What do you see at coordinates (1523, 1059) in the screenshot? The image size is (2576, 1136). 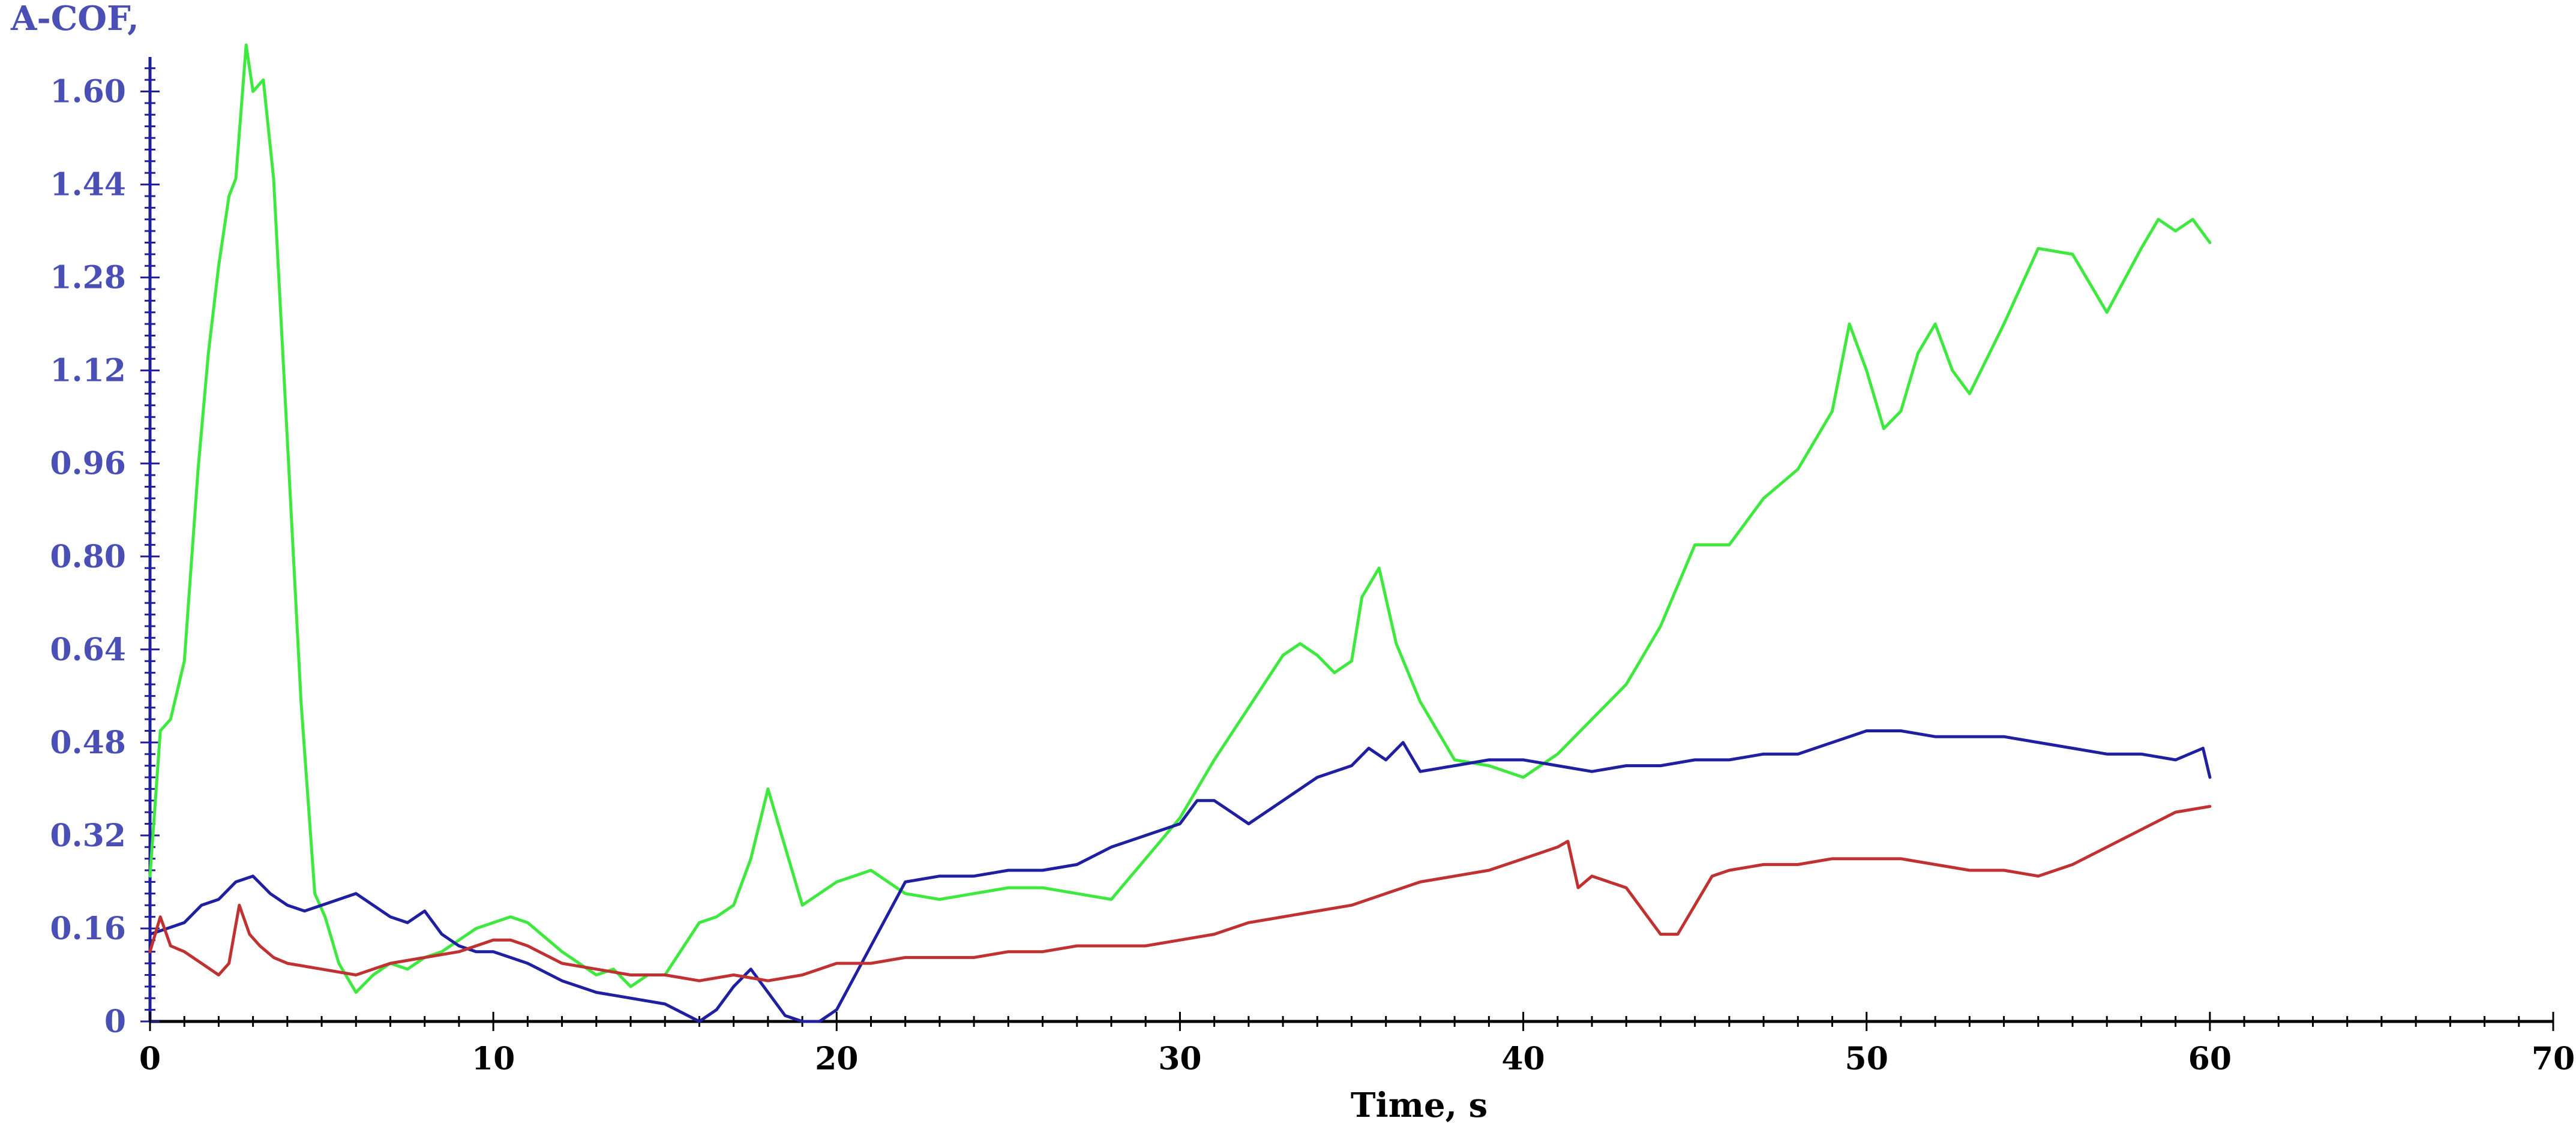 I see `x-tick-label: 40` at bounding box center [1523, 1059].